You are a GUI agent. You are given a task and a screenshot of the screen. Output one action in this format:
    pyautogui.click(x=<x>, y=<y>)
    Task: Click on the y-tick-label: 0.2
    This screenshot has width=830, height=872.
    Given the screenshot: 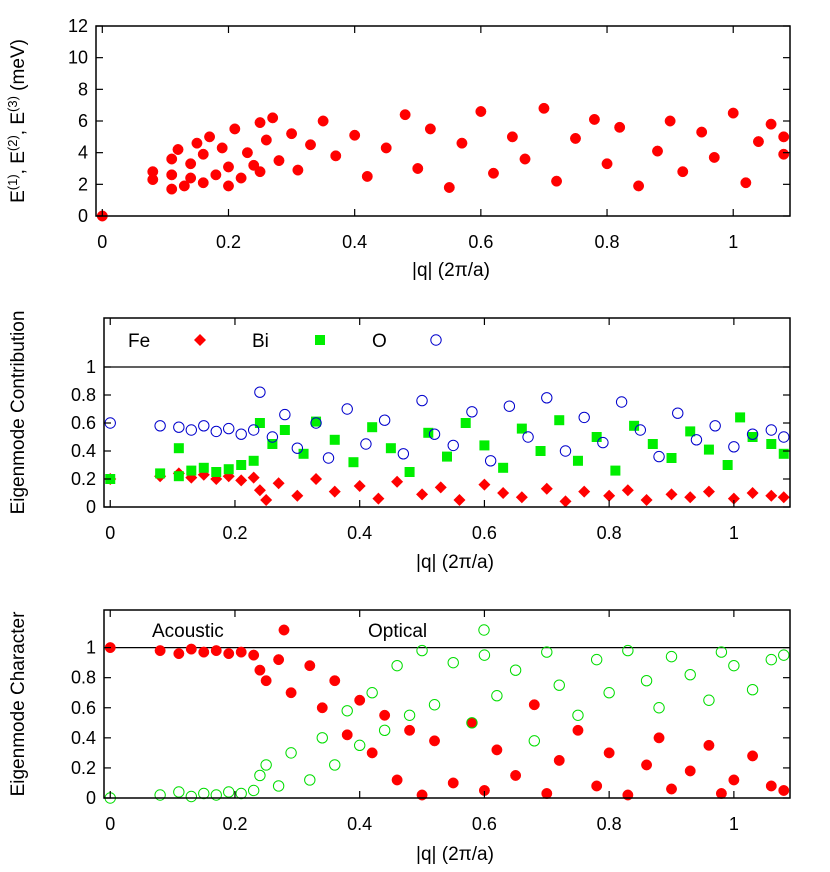 What is the action you would take?
    pyautogui.click(x=83, y=768)
    